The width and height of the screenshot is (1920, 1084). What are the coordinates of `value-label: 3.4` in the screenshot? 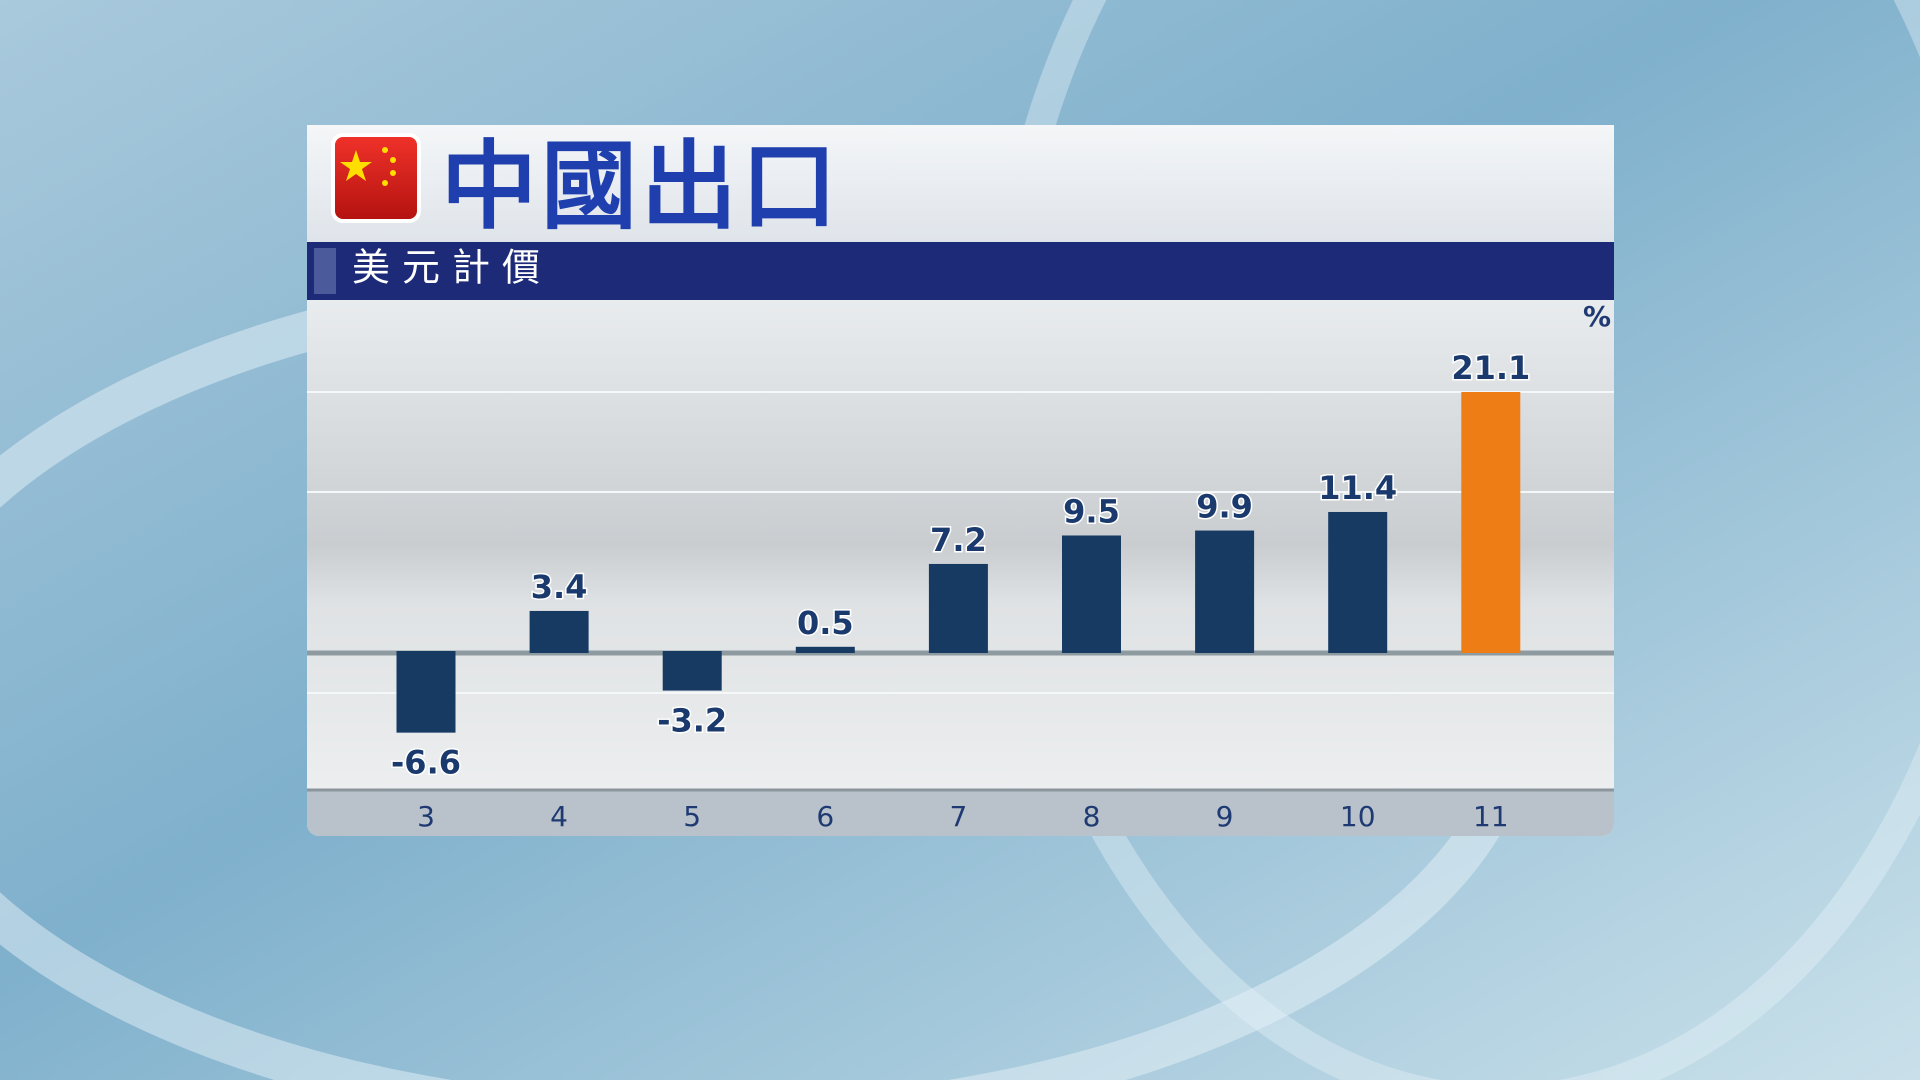 It's located at (559, 587).